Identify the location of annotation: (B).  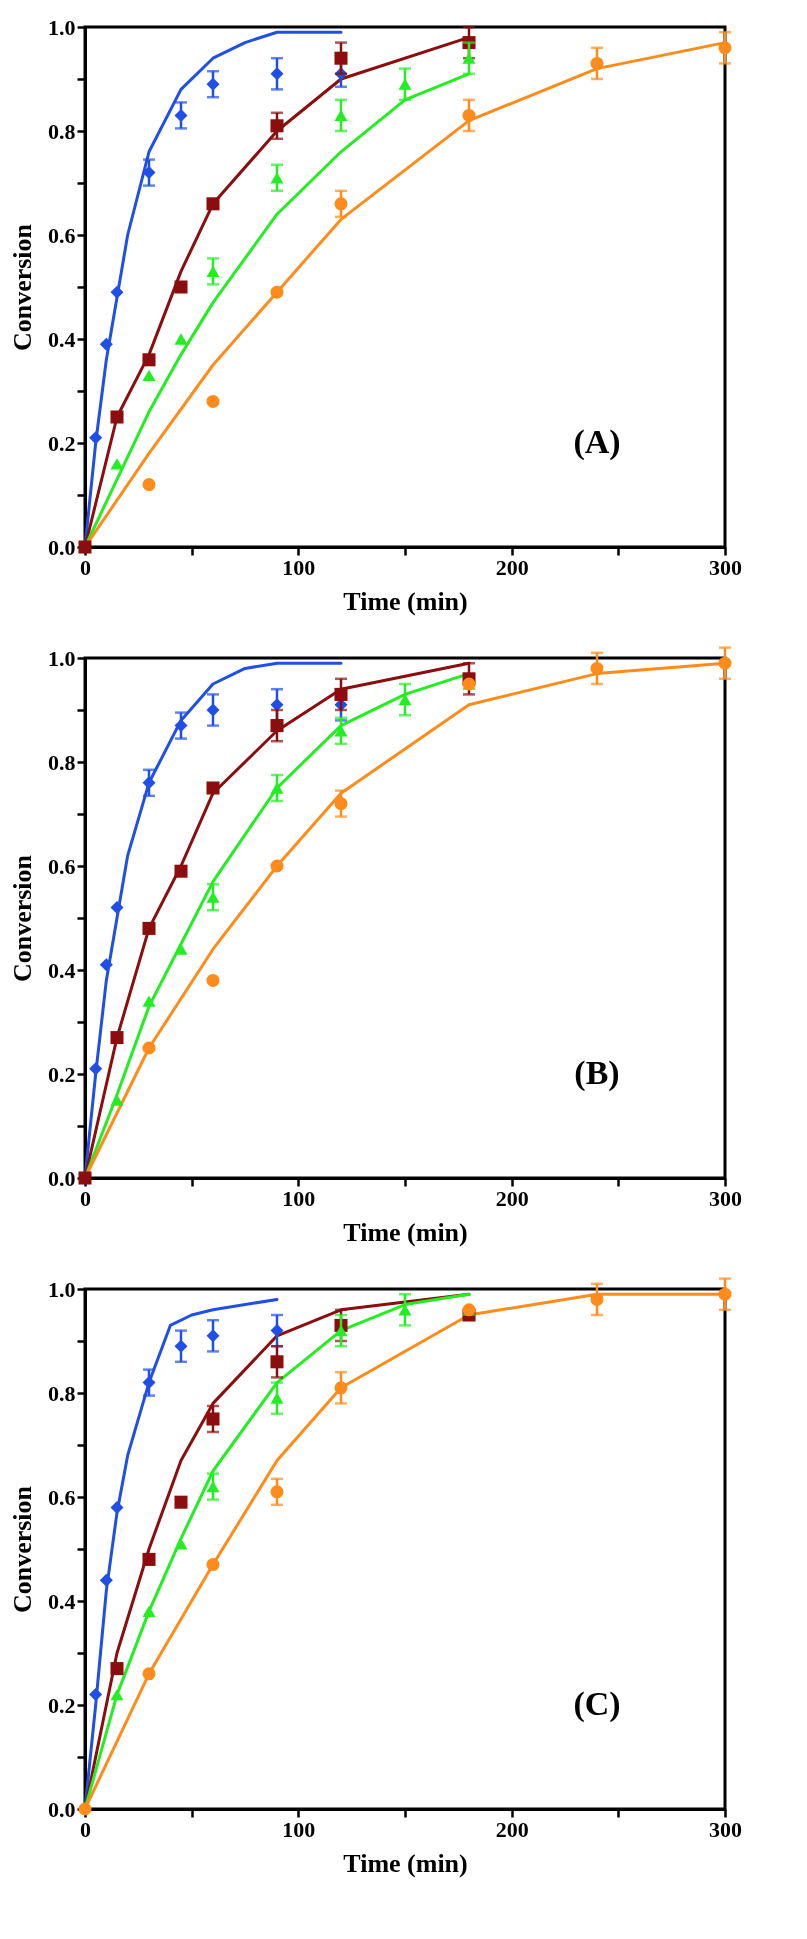
(597, 1073).